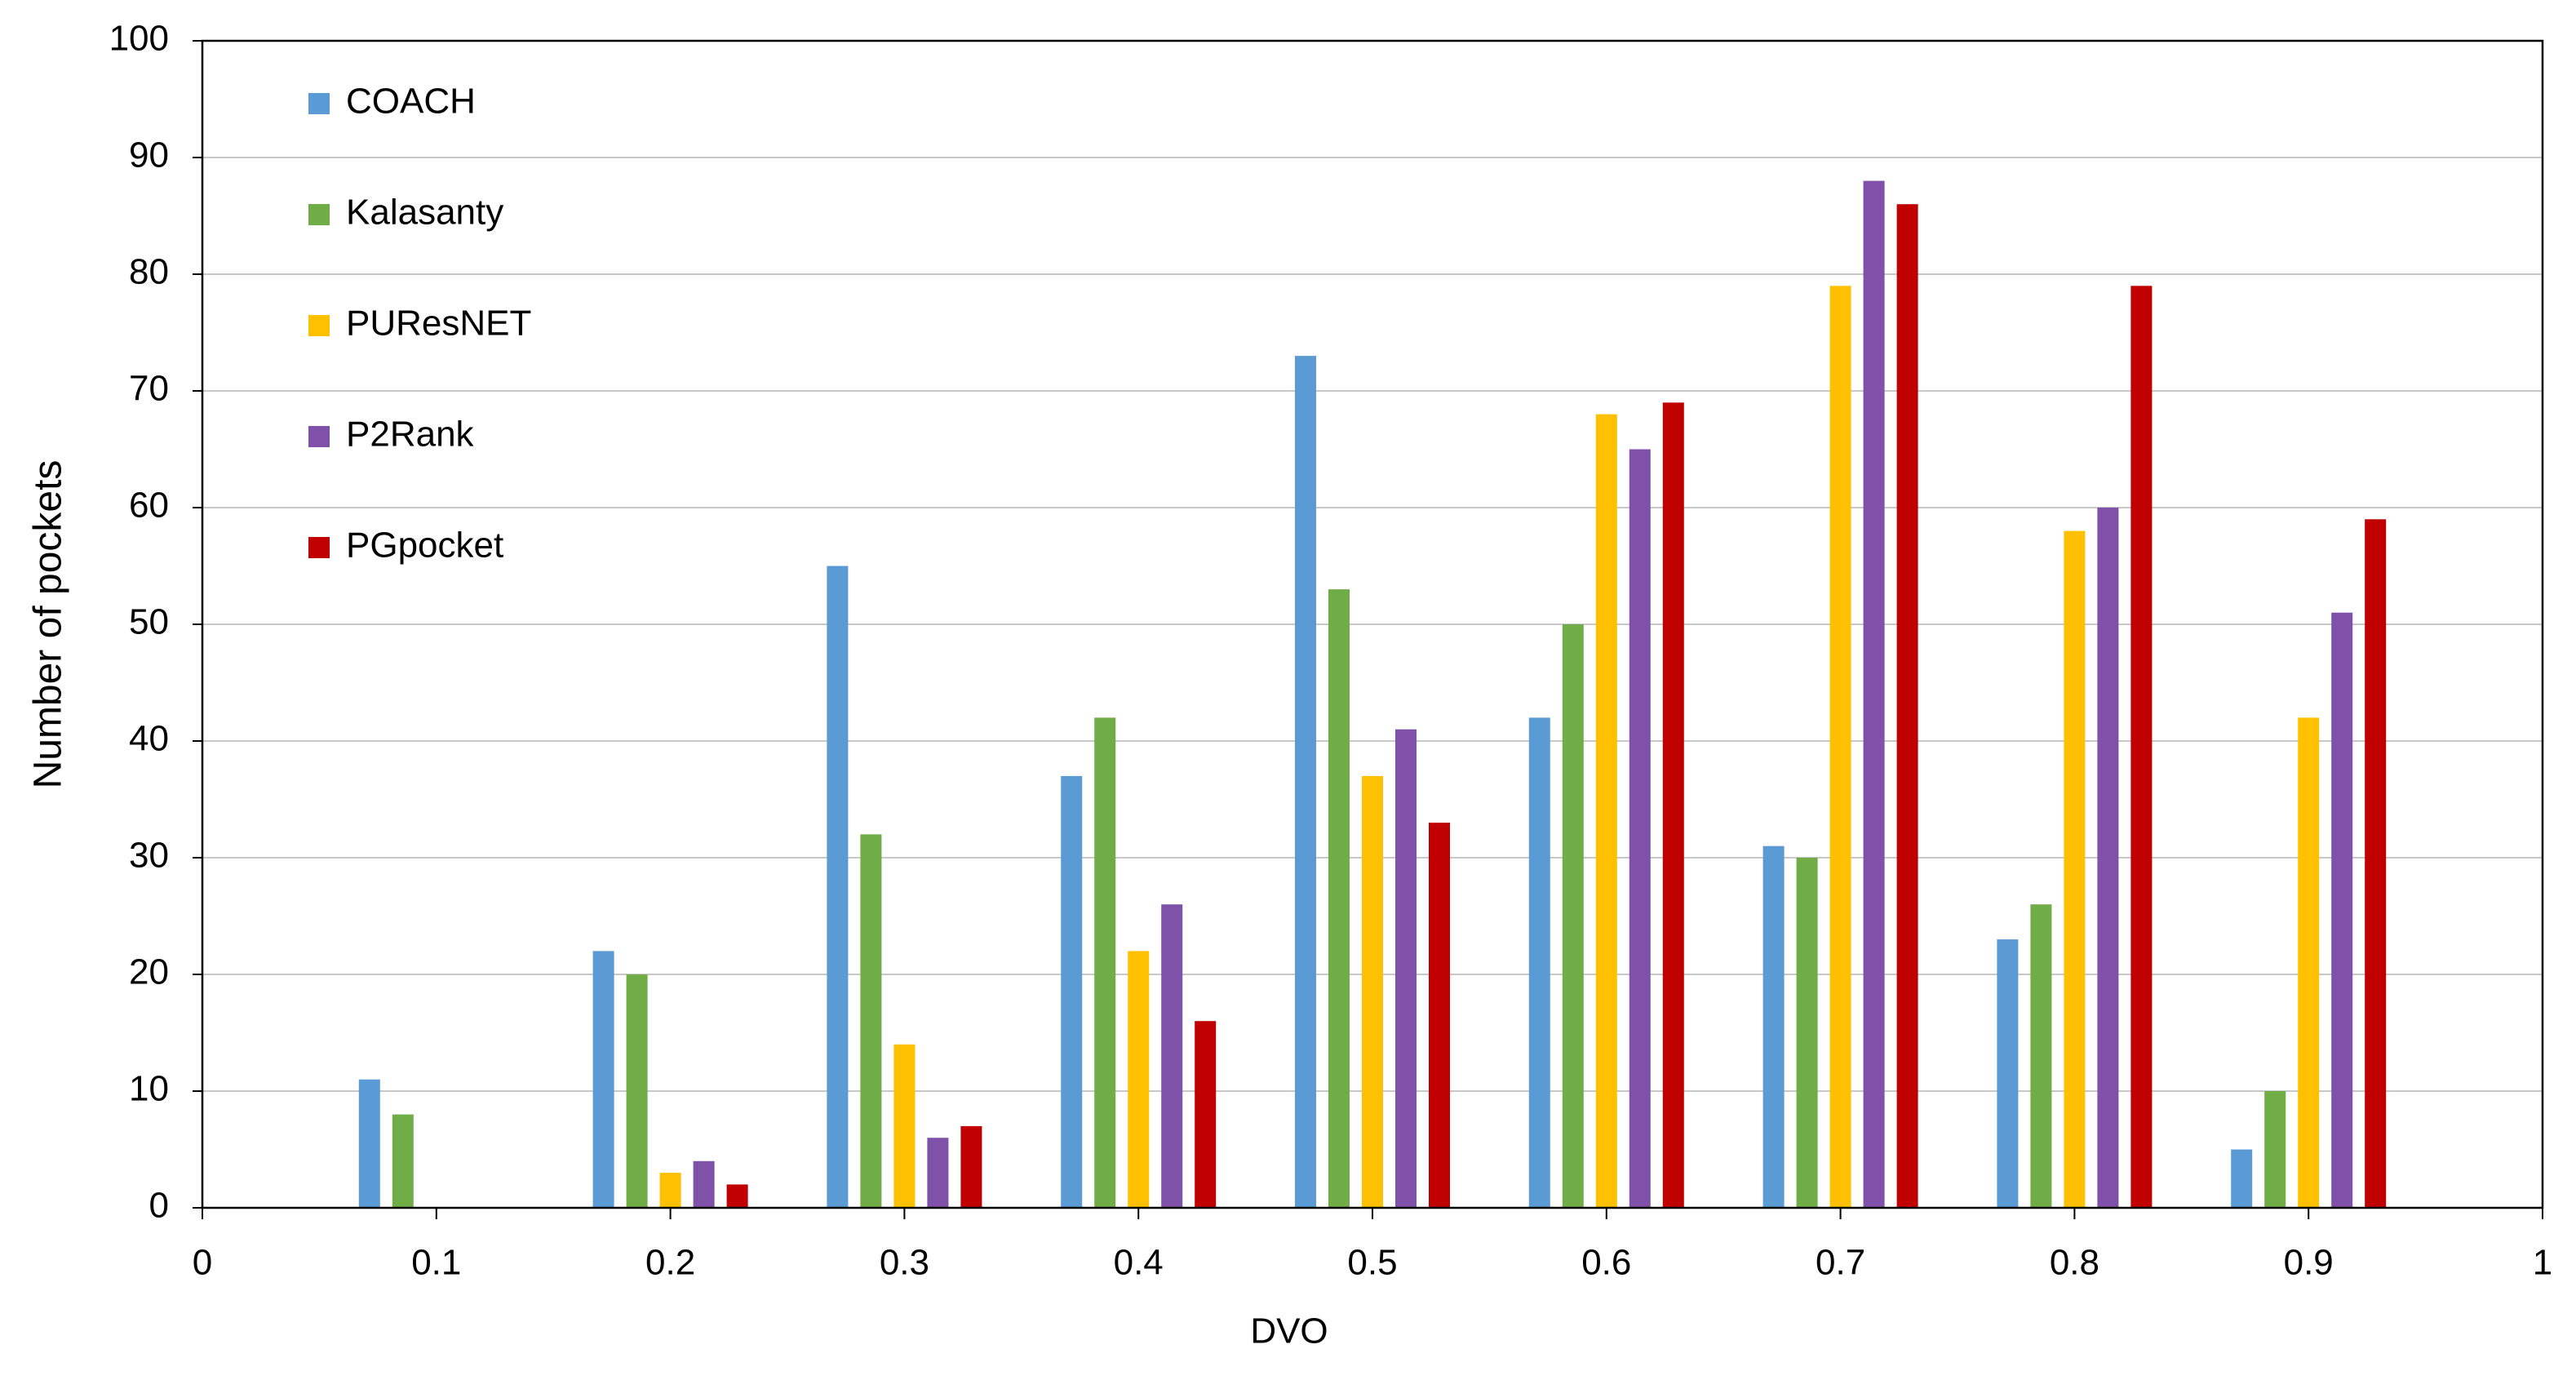  I want to click on y-tick-label: 40, so click(149, 739).